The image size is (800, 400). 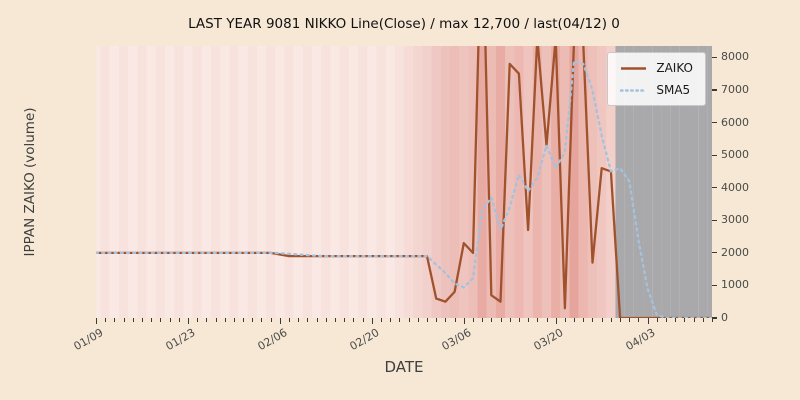 What do you see at coordinates (640, 340) in the screenshot?
I see `x-tick-label: 04/03` at bounding box center [640, 340].